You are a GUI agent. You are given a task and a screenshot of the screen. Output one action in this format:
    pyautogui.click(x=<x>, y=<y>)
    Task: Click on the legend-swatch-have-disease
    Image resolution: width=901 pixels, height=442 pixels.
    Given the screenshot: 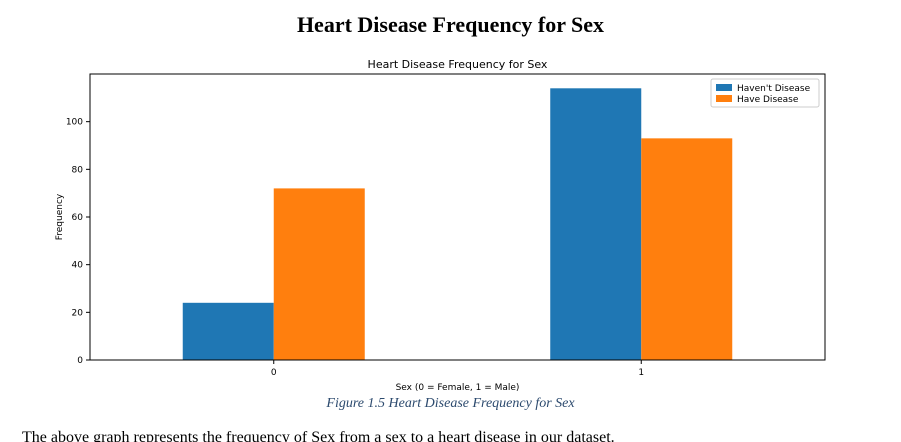 What is the action you would take?
    pyautogui.click(x=724, y=98)
    